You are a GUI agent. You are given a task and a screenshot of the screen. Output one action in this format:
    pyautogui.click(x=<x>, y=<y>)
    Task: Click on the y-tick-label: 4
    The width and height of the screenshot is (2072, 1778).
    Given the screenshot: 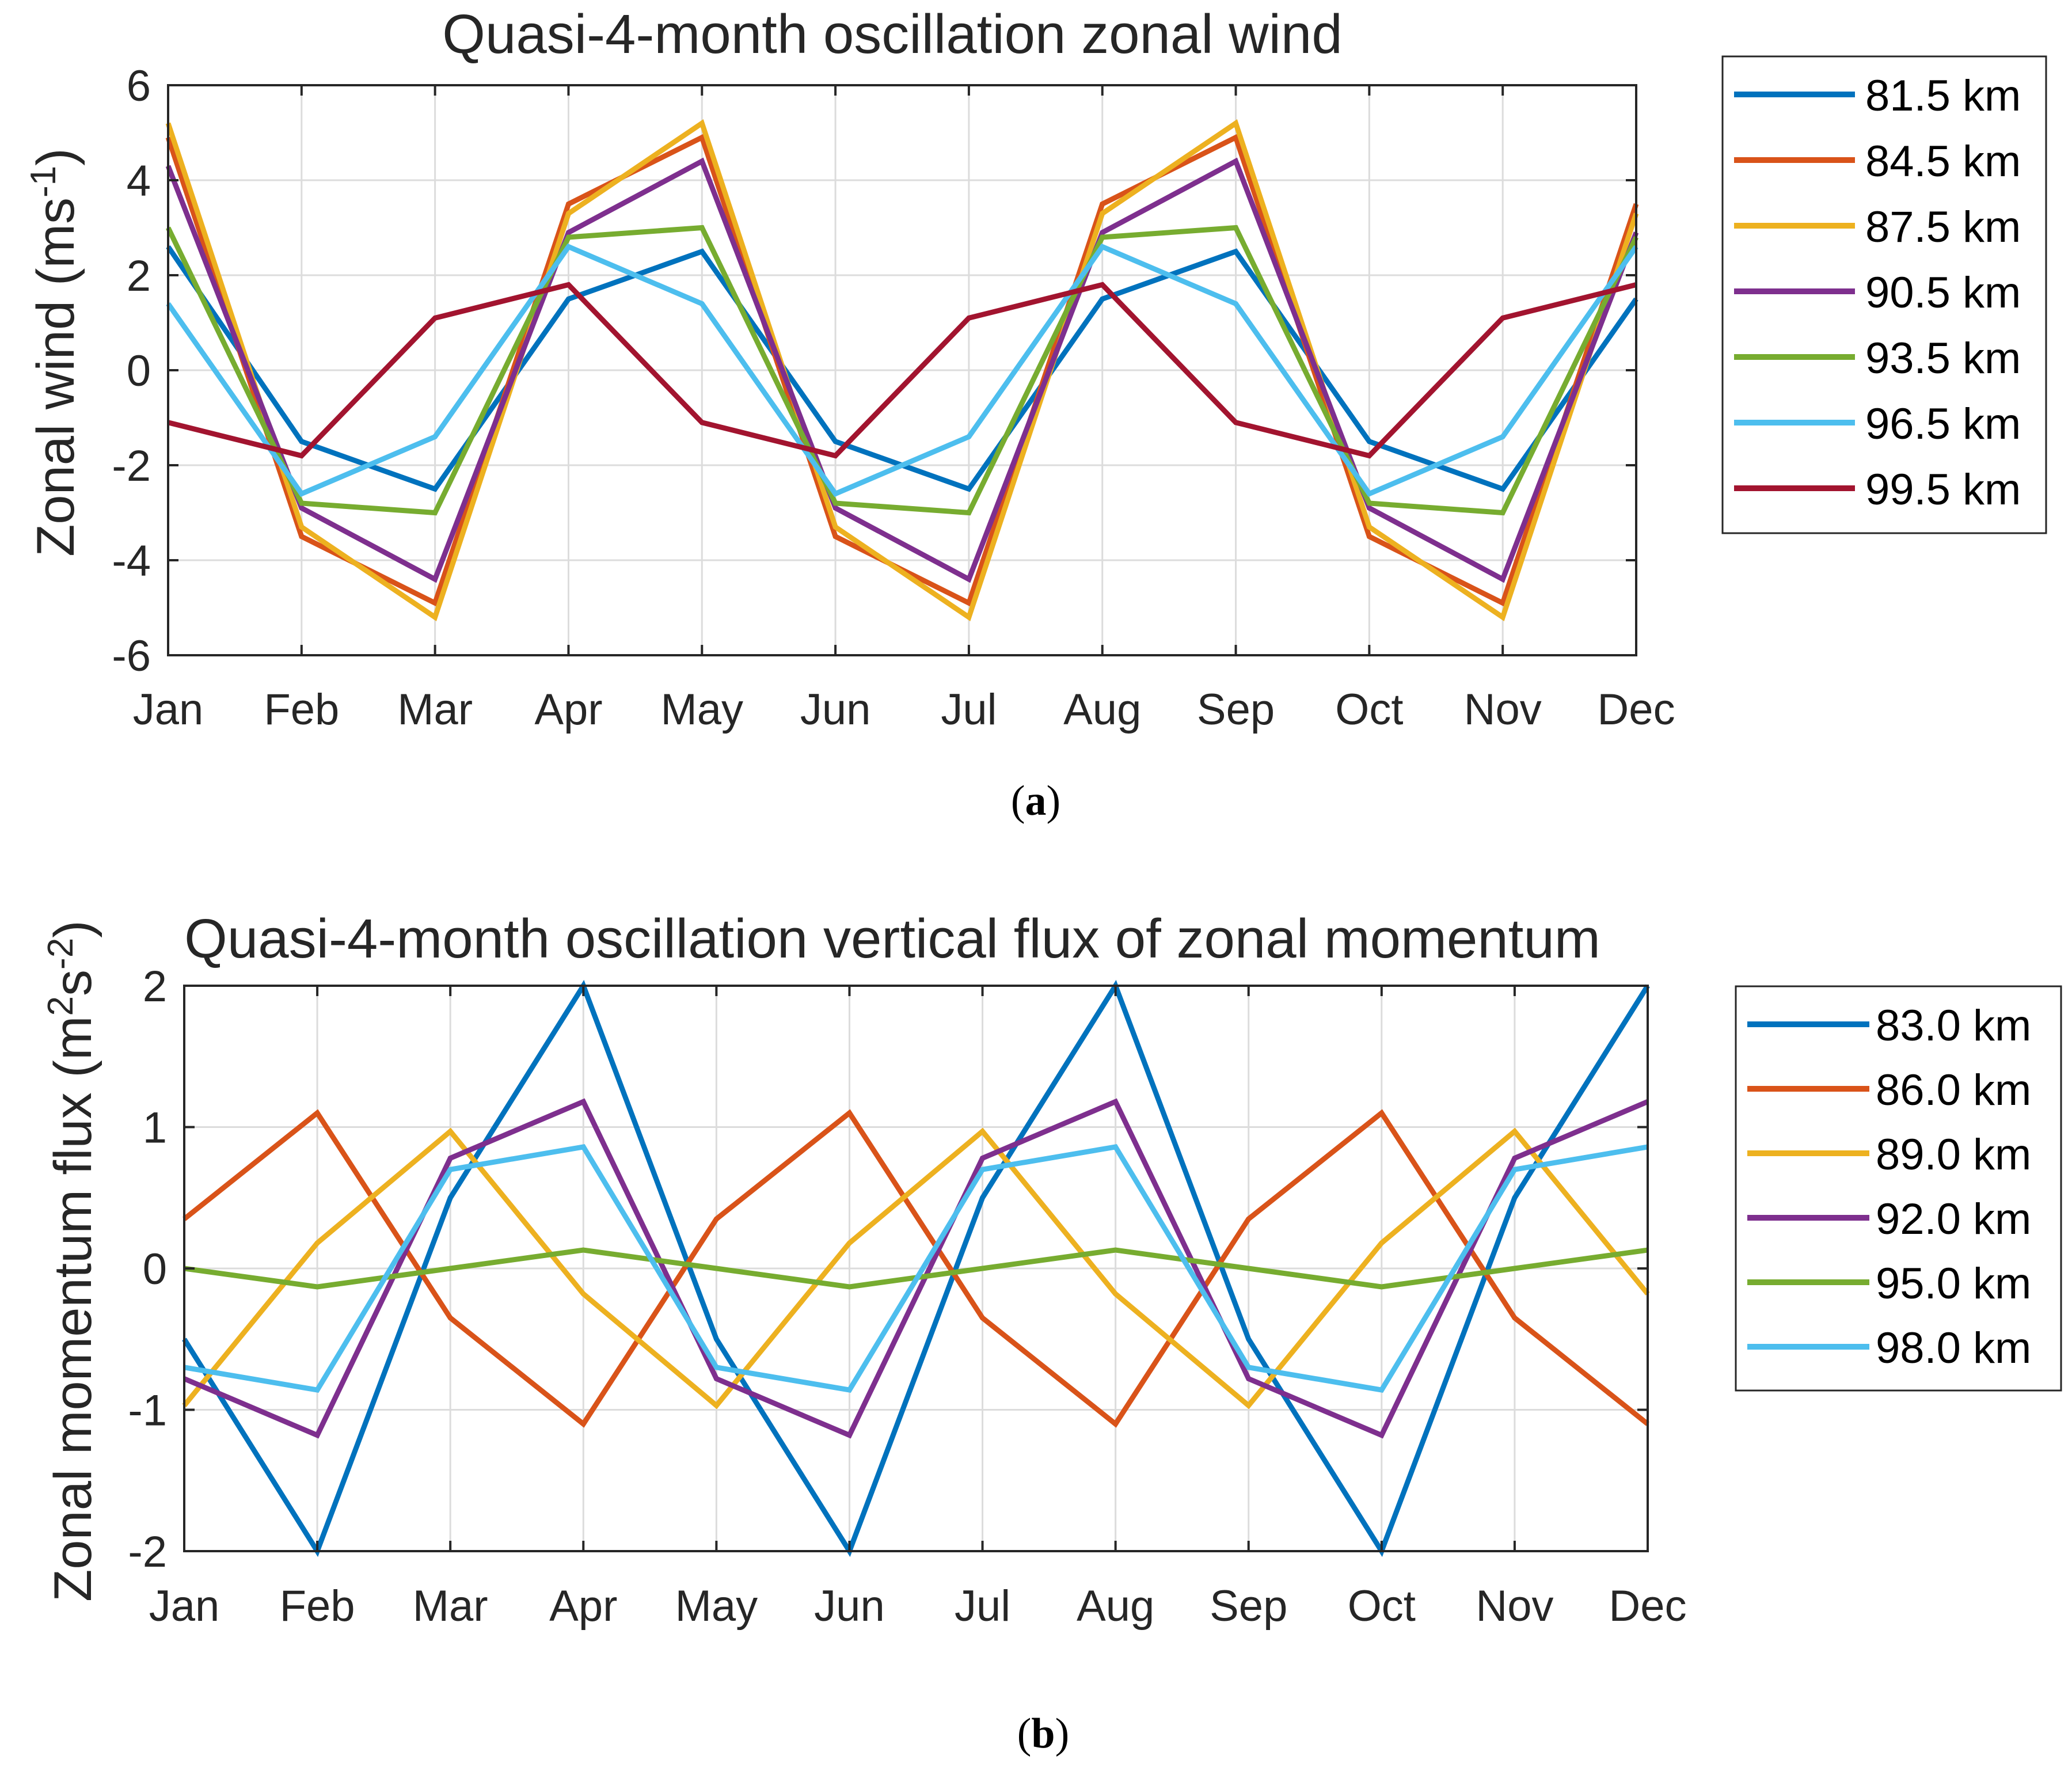 What is the action you would take?
    pyautogui.click(x=139, y=182)
    